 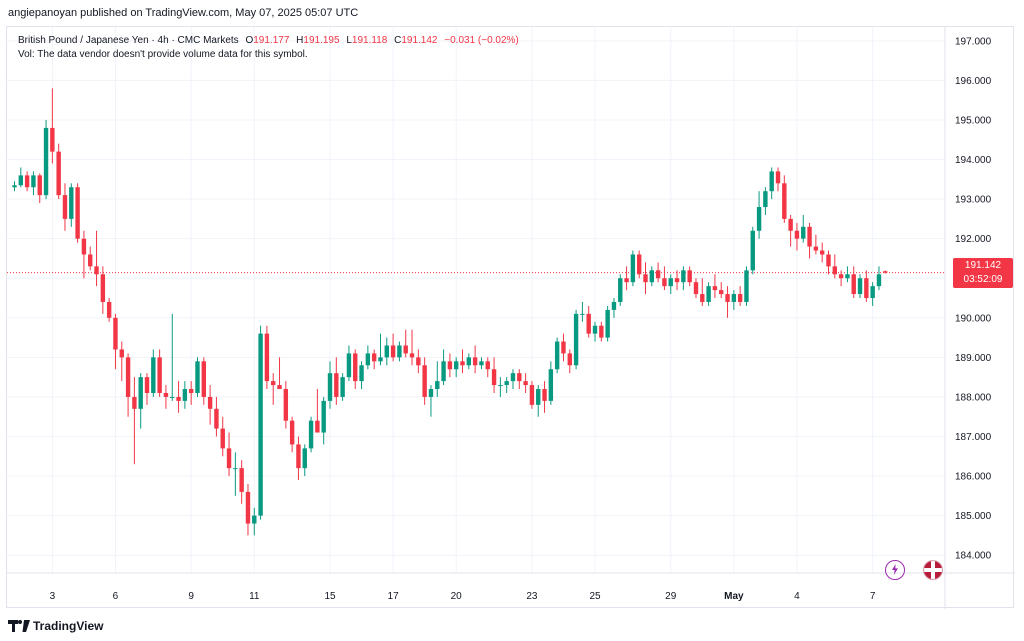 I want to click on legend-low-value: 191.118, so click(x=369, y=40).